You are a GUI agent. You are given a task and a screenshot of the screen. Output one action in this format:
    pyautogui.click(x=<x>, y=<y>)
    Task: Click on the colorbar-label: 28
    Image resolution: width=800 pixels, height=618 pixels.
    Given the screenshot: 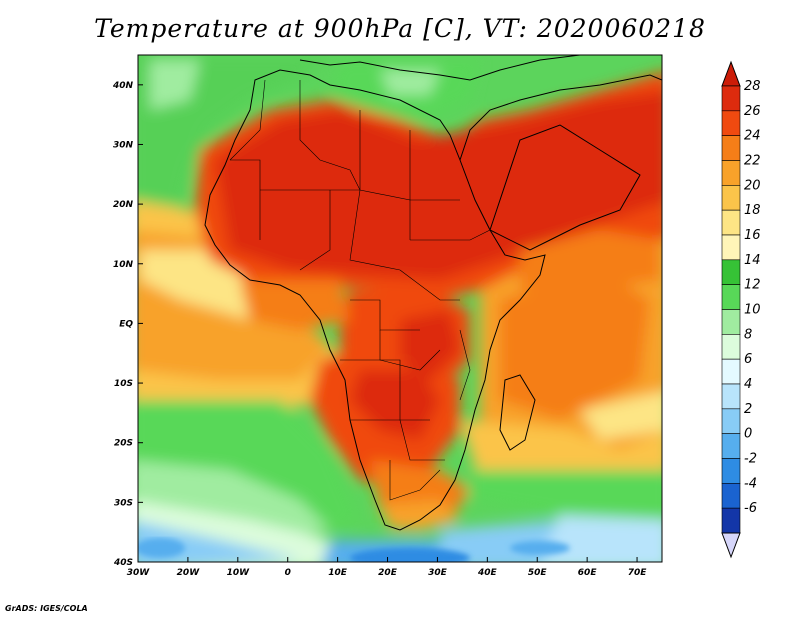 What is the action you would take?
    pyautogui.click(x=752, y=86)
    